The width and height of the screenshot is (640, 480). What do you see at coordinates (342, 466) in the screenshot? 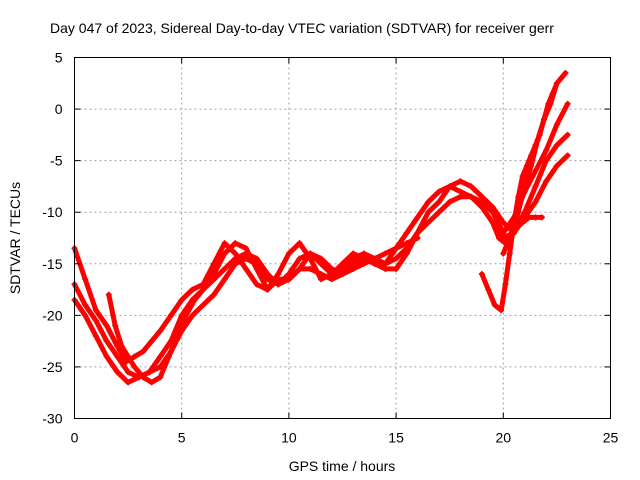
I see `x-axis-label: GPS time / hours` at bounding box center [342, 466].